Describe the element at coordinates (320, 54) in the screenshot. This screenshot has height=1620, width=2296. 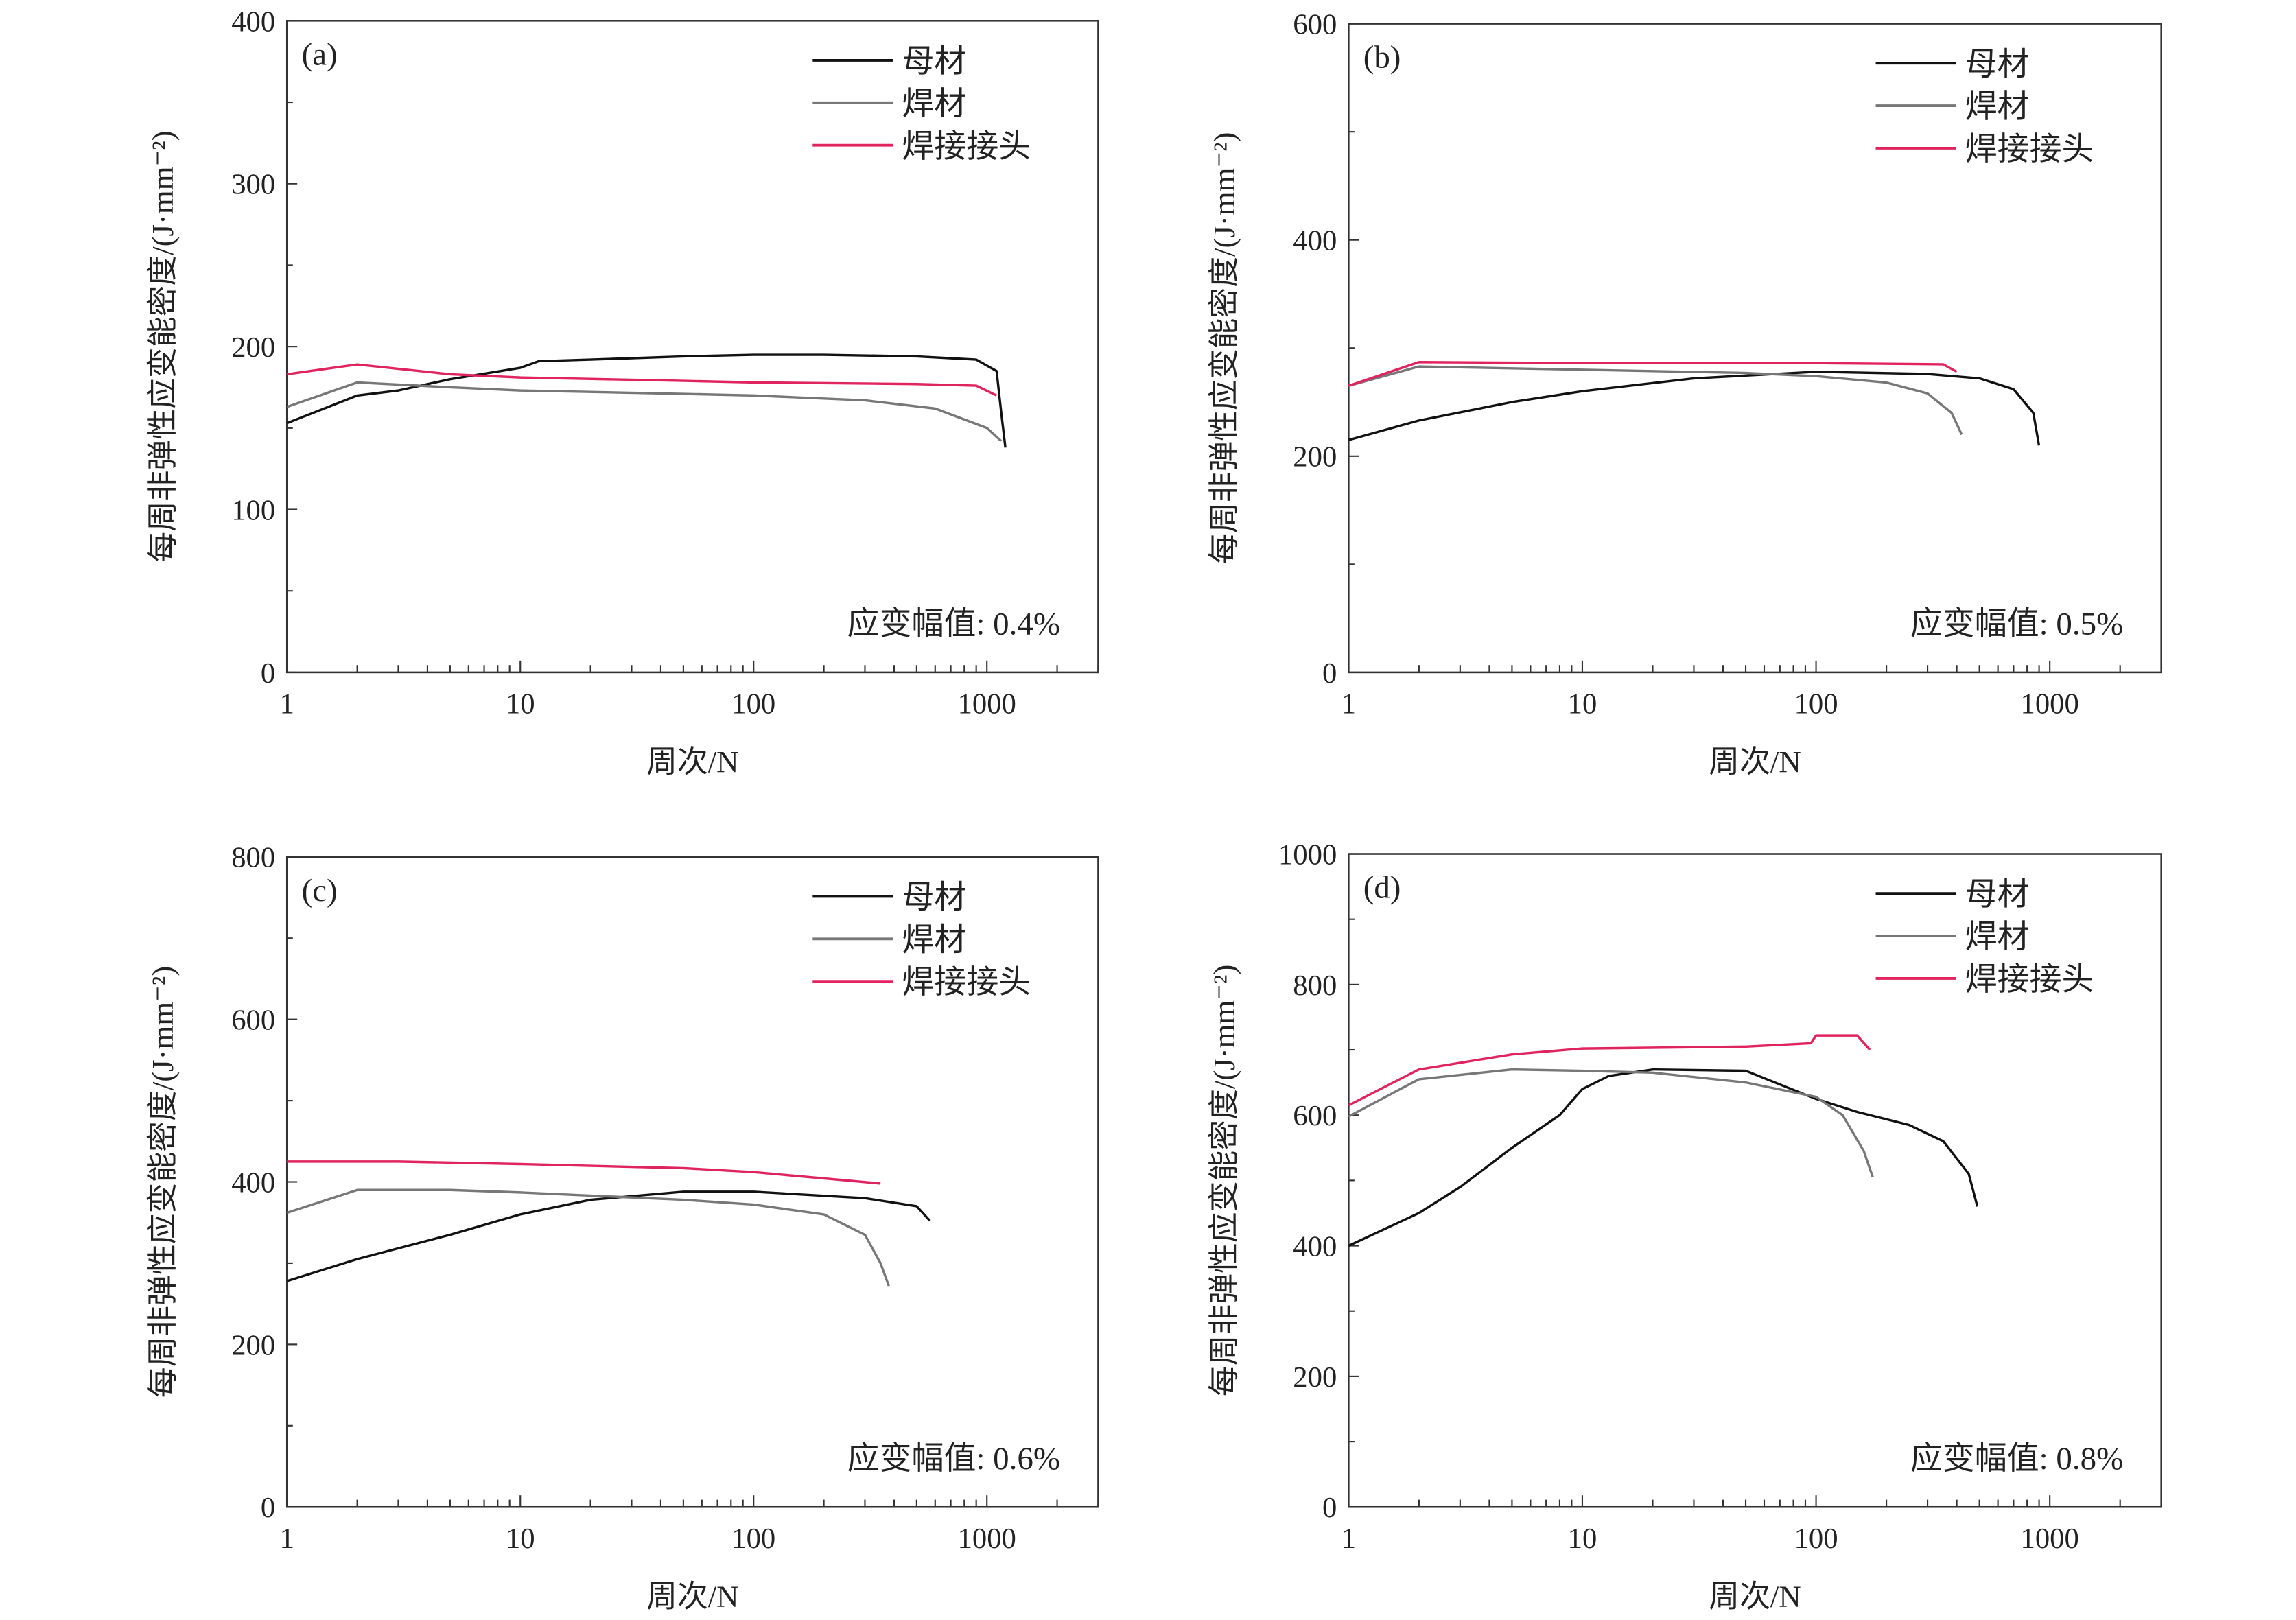
I see `panel-label: (a)` at that location.